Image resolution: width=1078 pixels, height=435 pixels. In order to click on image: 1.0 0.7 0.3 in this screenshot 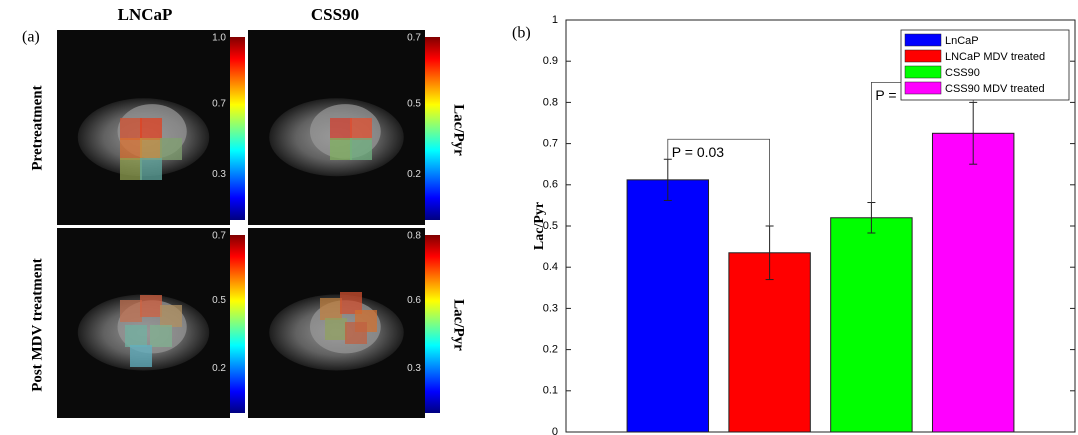, I will do `click(151, 127)`.